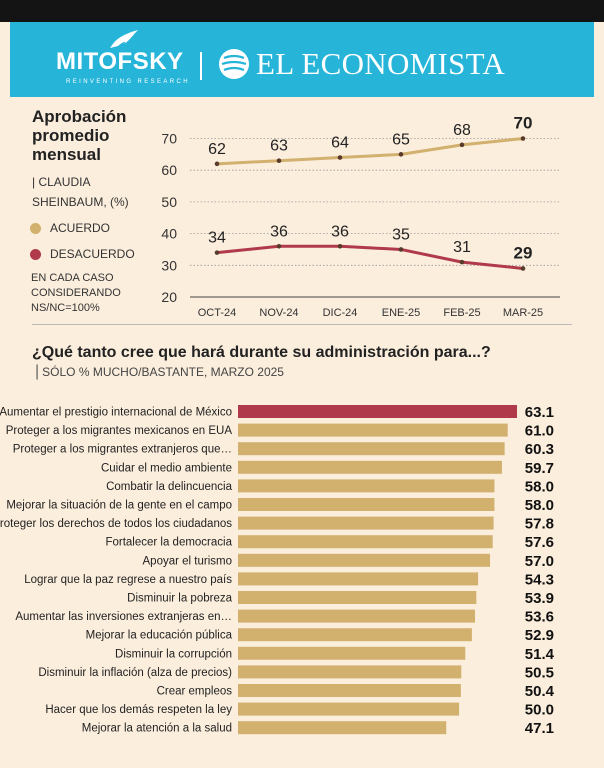  I want to click on top-bar, so click(302, 11).